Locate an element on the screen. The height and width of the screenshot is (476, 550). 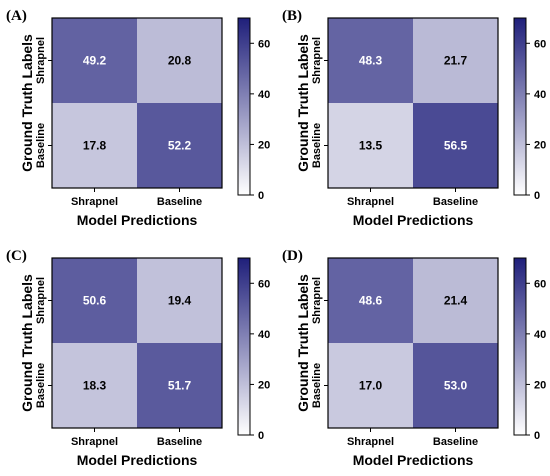
cell-value-label: 56.5 is located at coordinates (456, 146).